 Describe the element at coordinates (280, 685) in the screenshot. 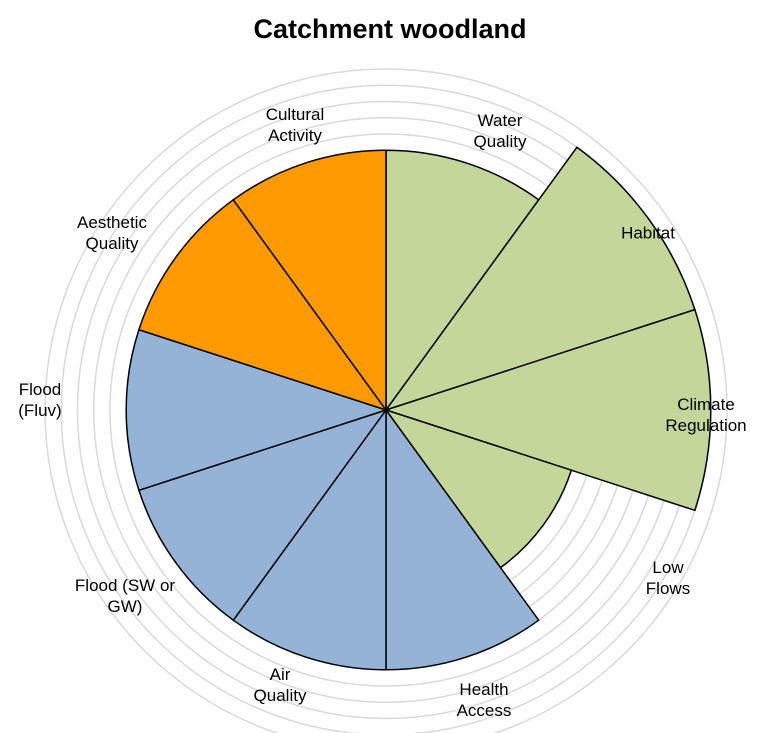

I see `category-label: Air Quality` at that location.